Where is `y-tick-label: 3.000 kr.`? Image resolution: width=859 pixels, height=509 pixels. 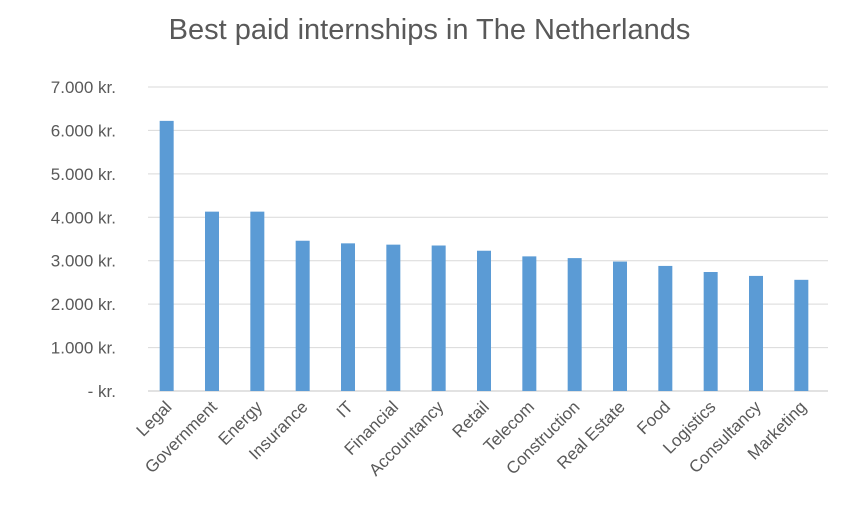
y-tick-label: 3.000 kr. is located at coordinates (83, 261).